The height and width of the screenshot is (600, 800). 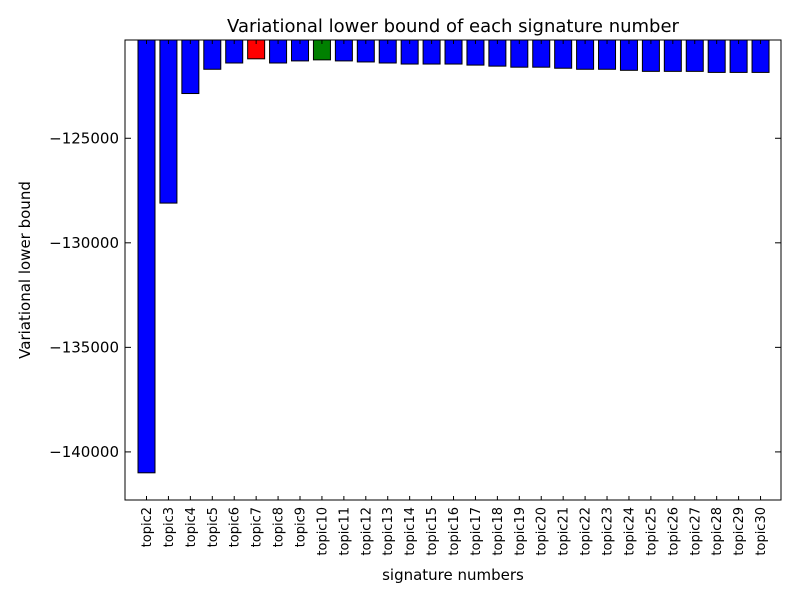 I want to click on y-tick-label: −130000, so click(x=84, y=243).